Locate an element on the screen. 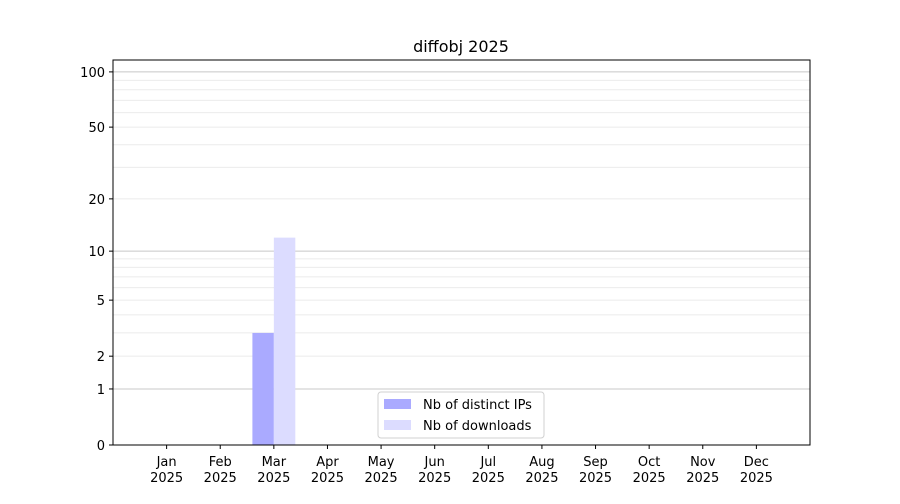 The width and height of the screenshot is (900, 504). y-tick-label: 0 is located at coordinates (101, 446).